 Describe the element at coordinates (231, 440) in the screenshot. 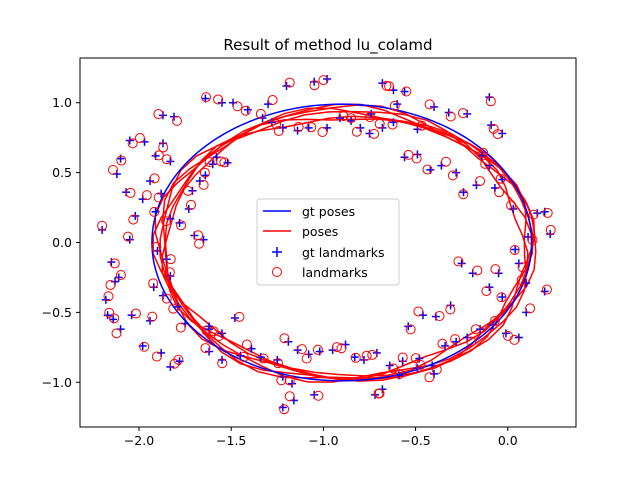

I see `x-tick-label: −1.5` at that location.